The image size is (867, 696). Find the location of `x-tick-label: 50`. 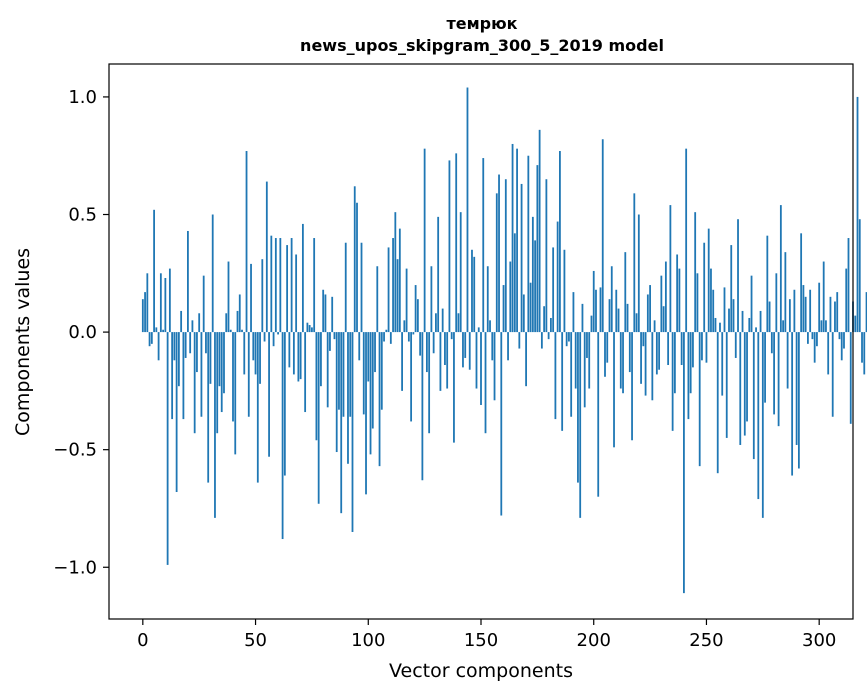

x-tick-label: 50 is located at coordinates (255, 640).